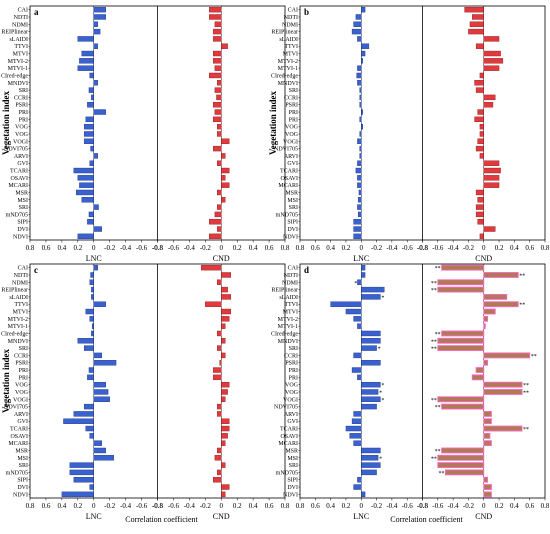  What do you see at coordinates (377, 506) in the screenshot?
I see `x-tick-label: -0.2` at bounding box center [377, 506].